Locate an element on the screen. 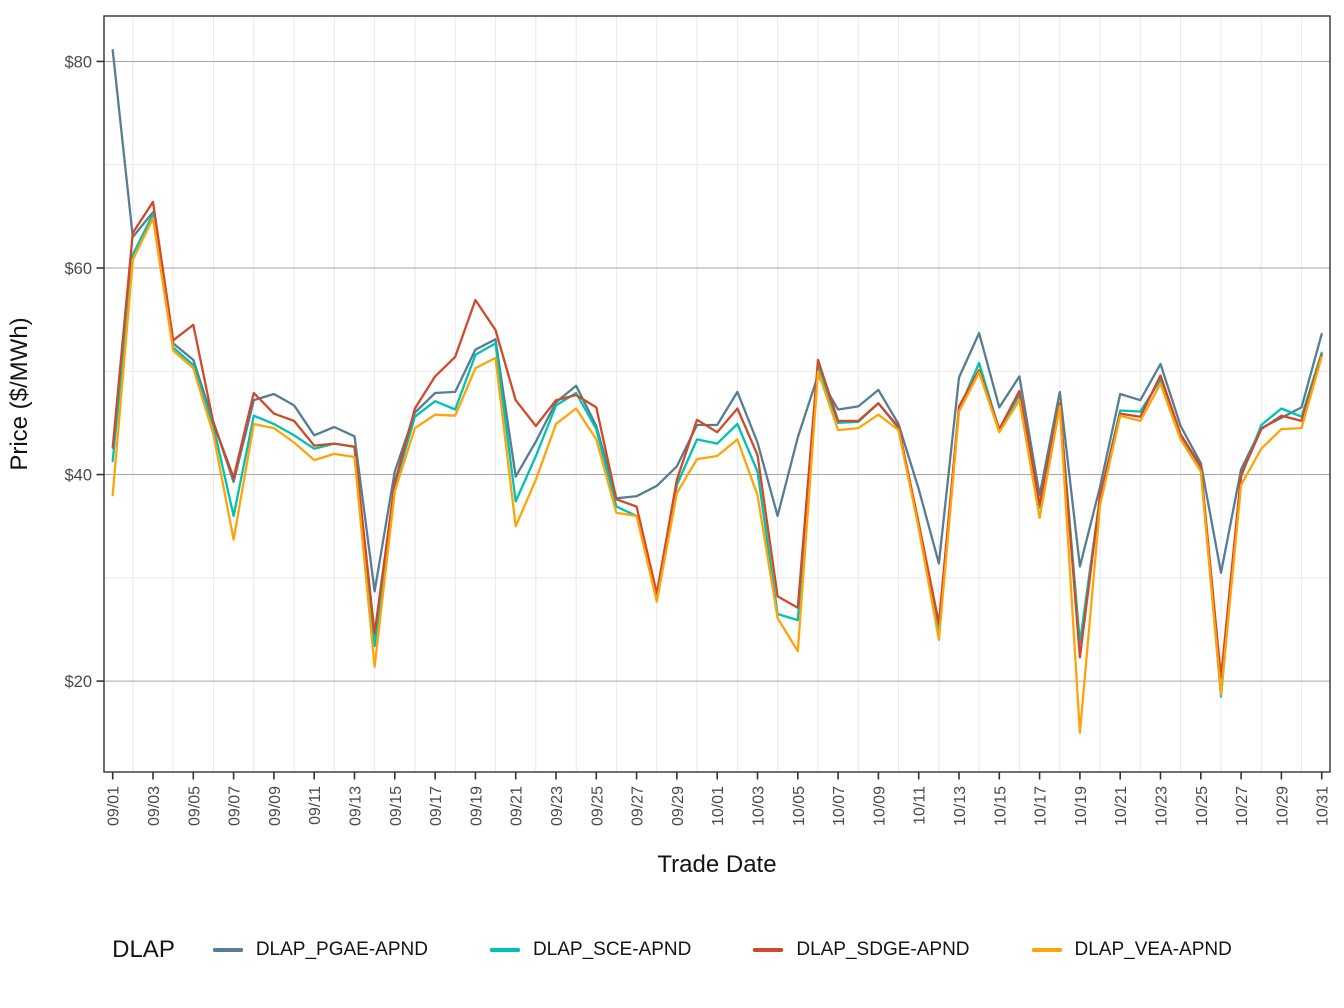 This screenshot has height=1008, width=1344. y-tick-label: $60 is located at coordinates (78, 269).